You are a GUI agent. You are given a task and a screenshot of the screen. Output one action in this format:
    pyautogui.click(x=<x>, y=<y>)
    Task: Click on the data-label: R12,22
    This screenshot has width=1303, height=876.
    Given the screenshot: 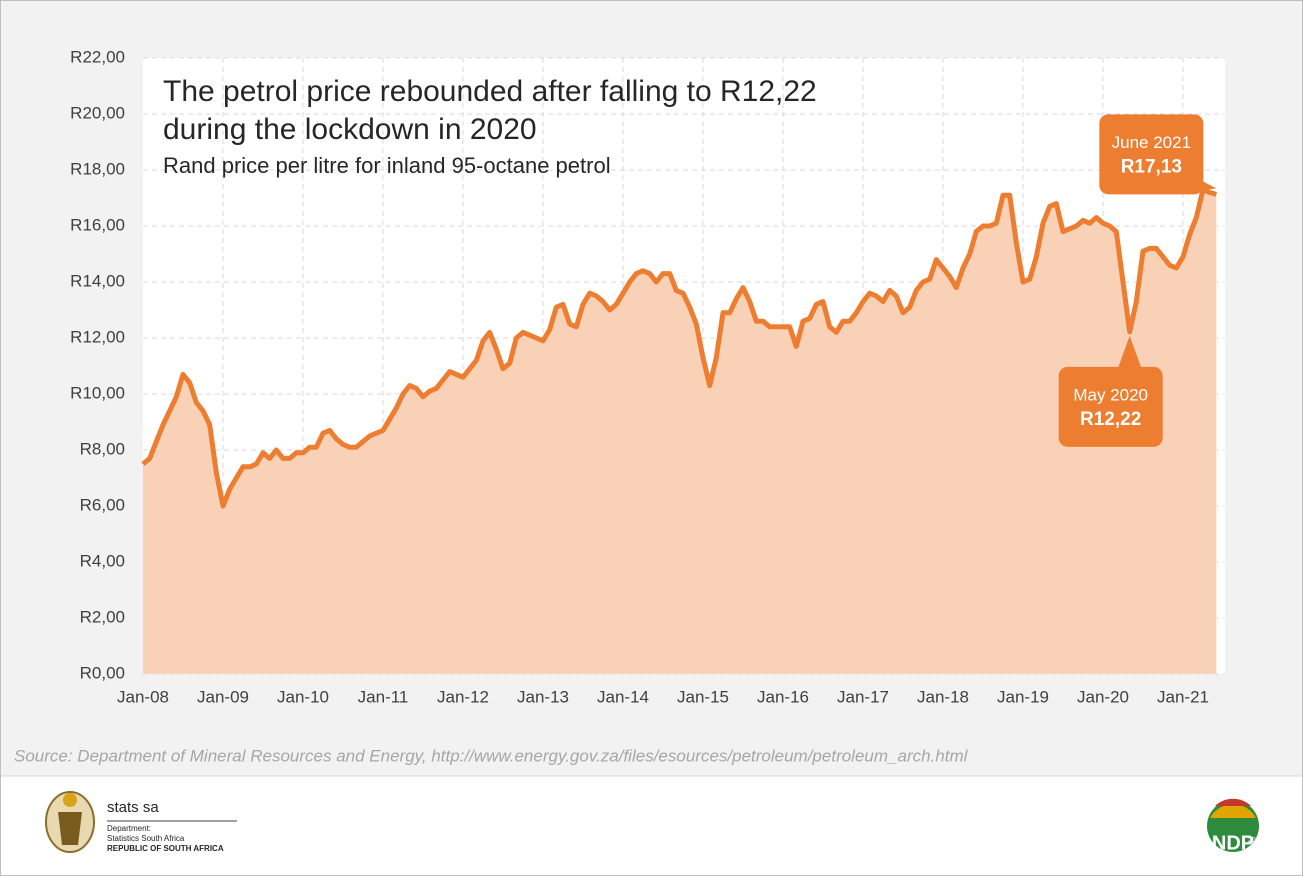 What is the action you would take?
    pyautogui.click(x=1110, y=419)
    